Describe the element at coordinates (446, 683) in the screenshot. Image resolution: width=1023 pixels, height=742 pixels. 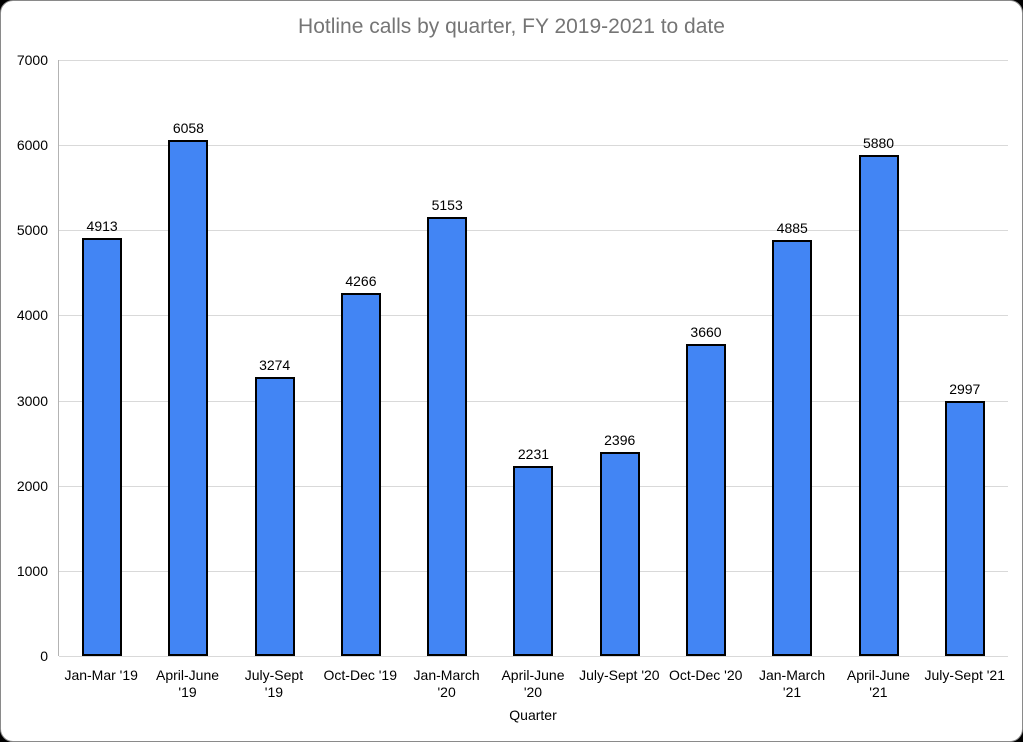
I see `x-tick-label-4: Jan-March '20` at that location.